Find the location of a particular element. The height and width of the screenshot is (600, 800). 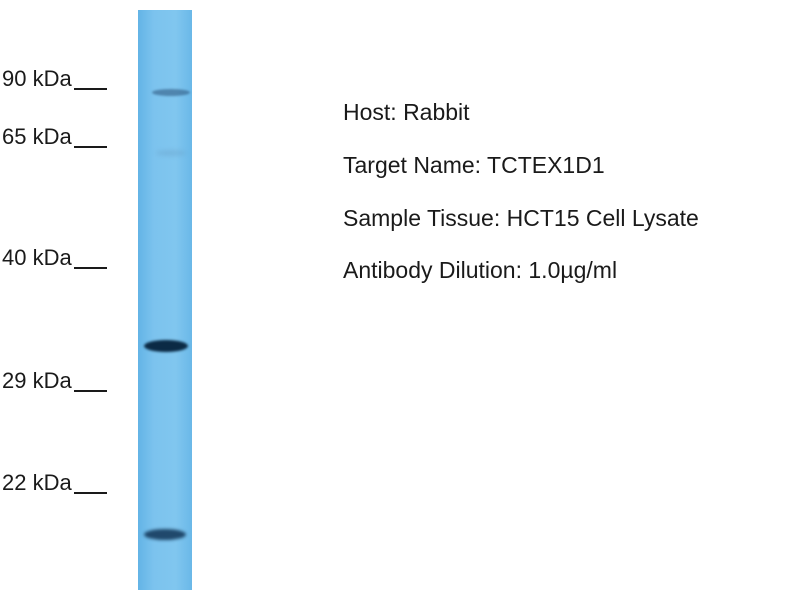

target-name-label: Target Name: TCTEX1D1 is located at coordinates (474, 165).